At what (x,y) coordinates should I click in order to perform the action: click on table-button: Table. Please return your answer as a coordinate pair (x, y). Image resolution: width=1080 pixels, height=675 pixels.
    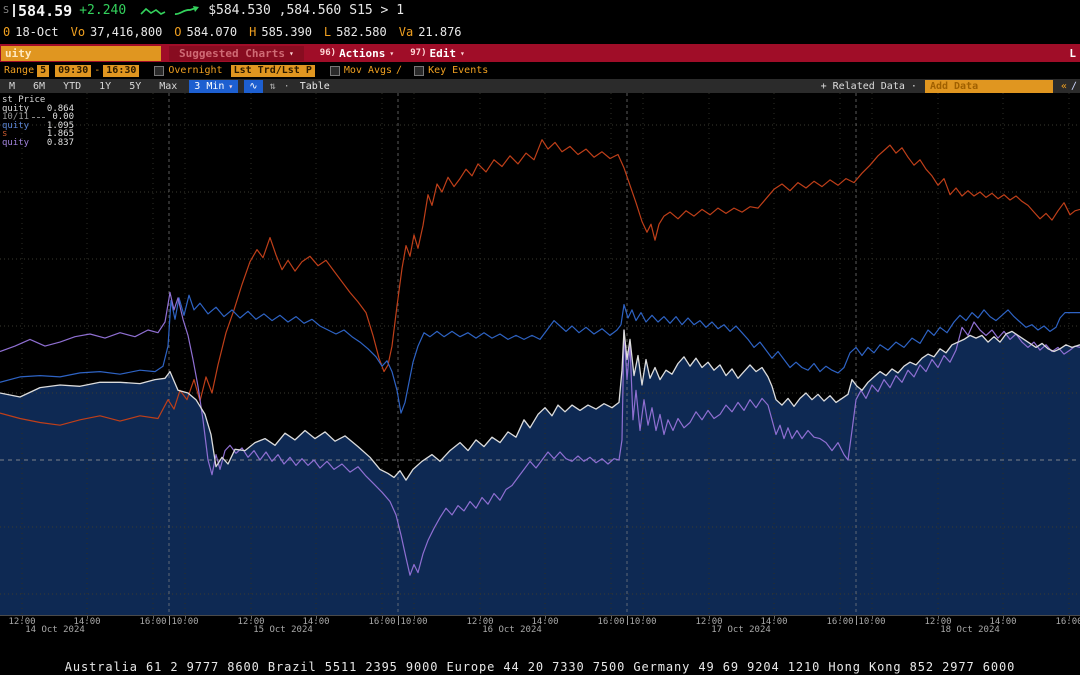
    Looking at the image, I should click on (314, 86).